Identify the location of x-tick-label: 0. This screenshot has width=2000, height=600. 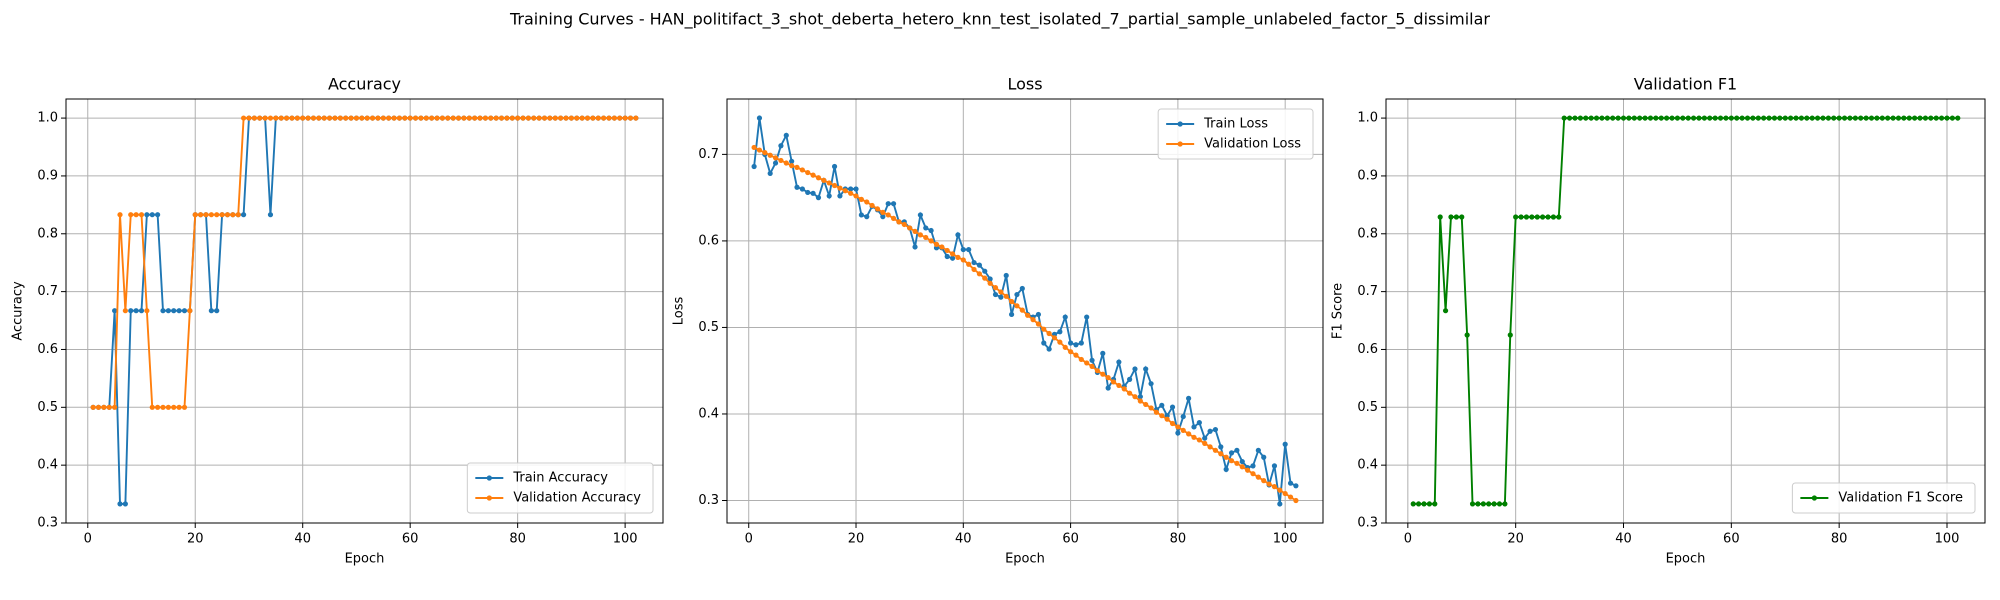
(1408, 539).